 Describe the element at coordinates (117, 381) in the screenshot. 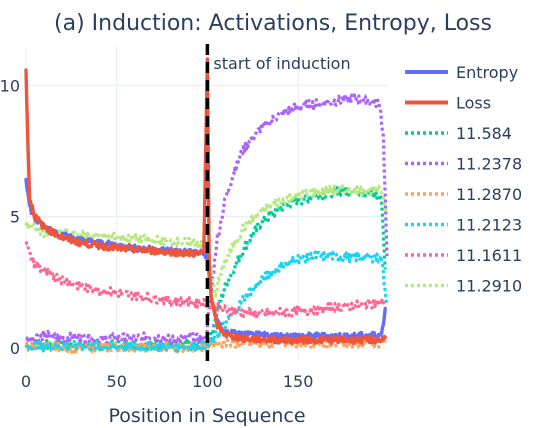

I see `x-tick-label: 50` at that location.